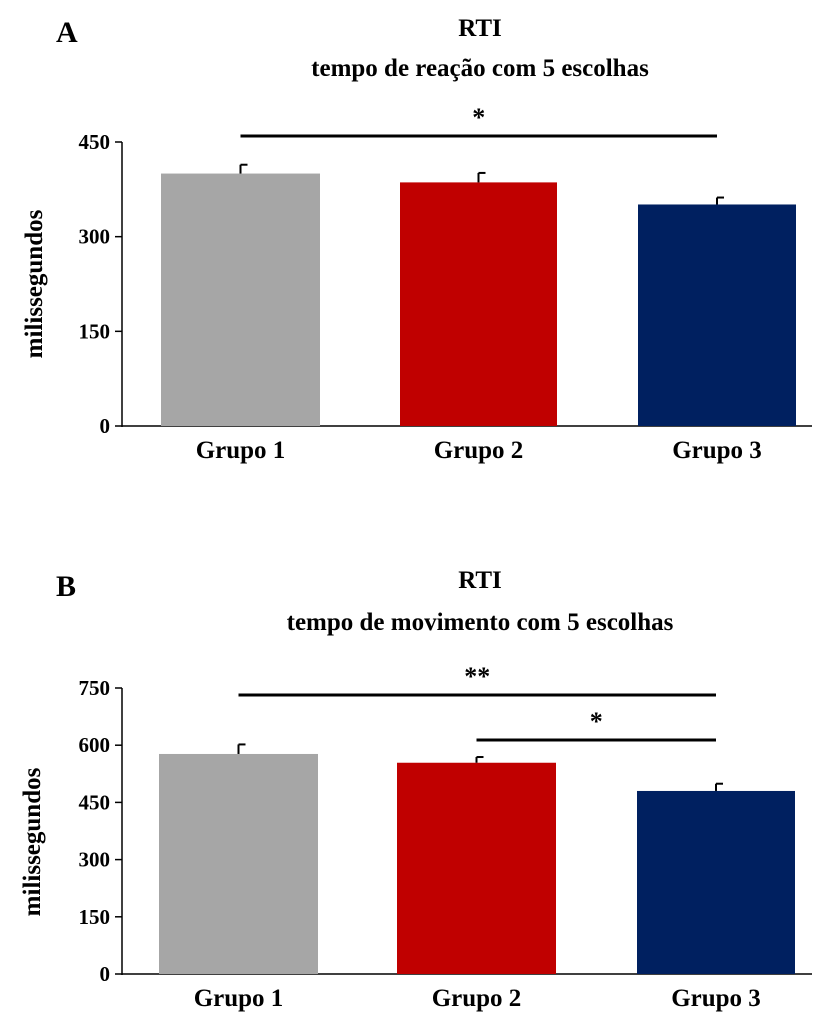  I want to click on y-axis-label-b: milissegundos, so click(32, 841).